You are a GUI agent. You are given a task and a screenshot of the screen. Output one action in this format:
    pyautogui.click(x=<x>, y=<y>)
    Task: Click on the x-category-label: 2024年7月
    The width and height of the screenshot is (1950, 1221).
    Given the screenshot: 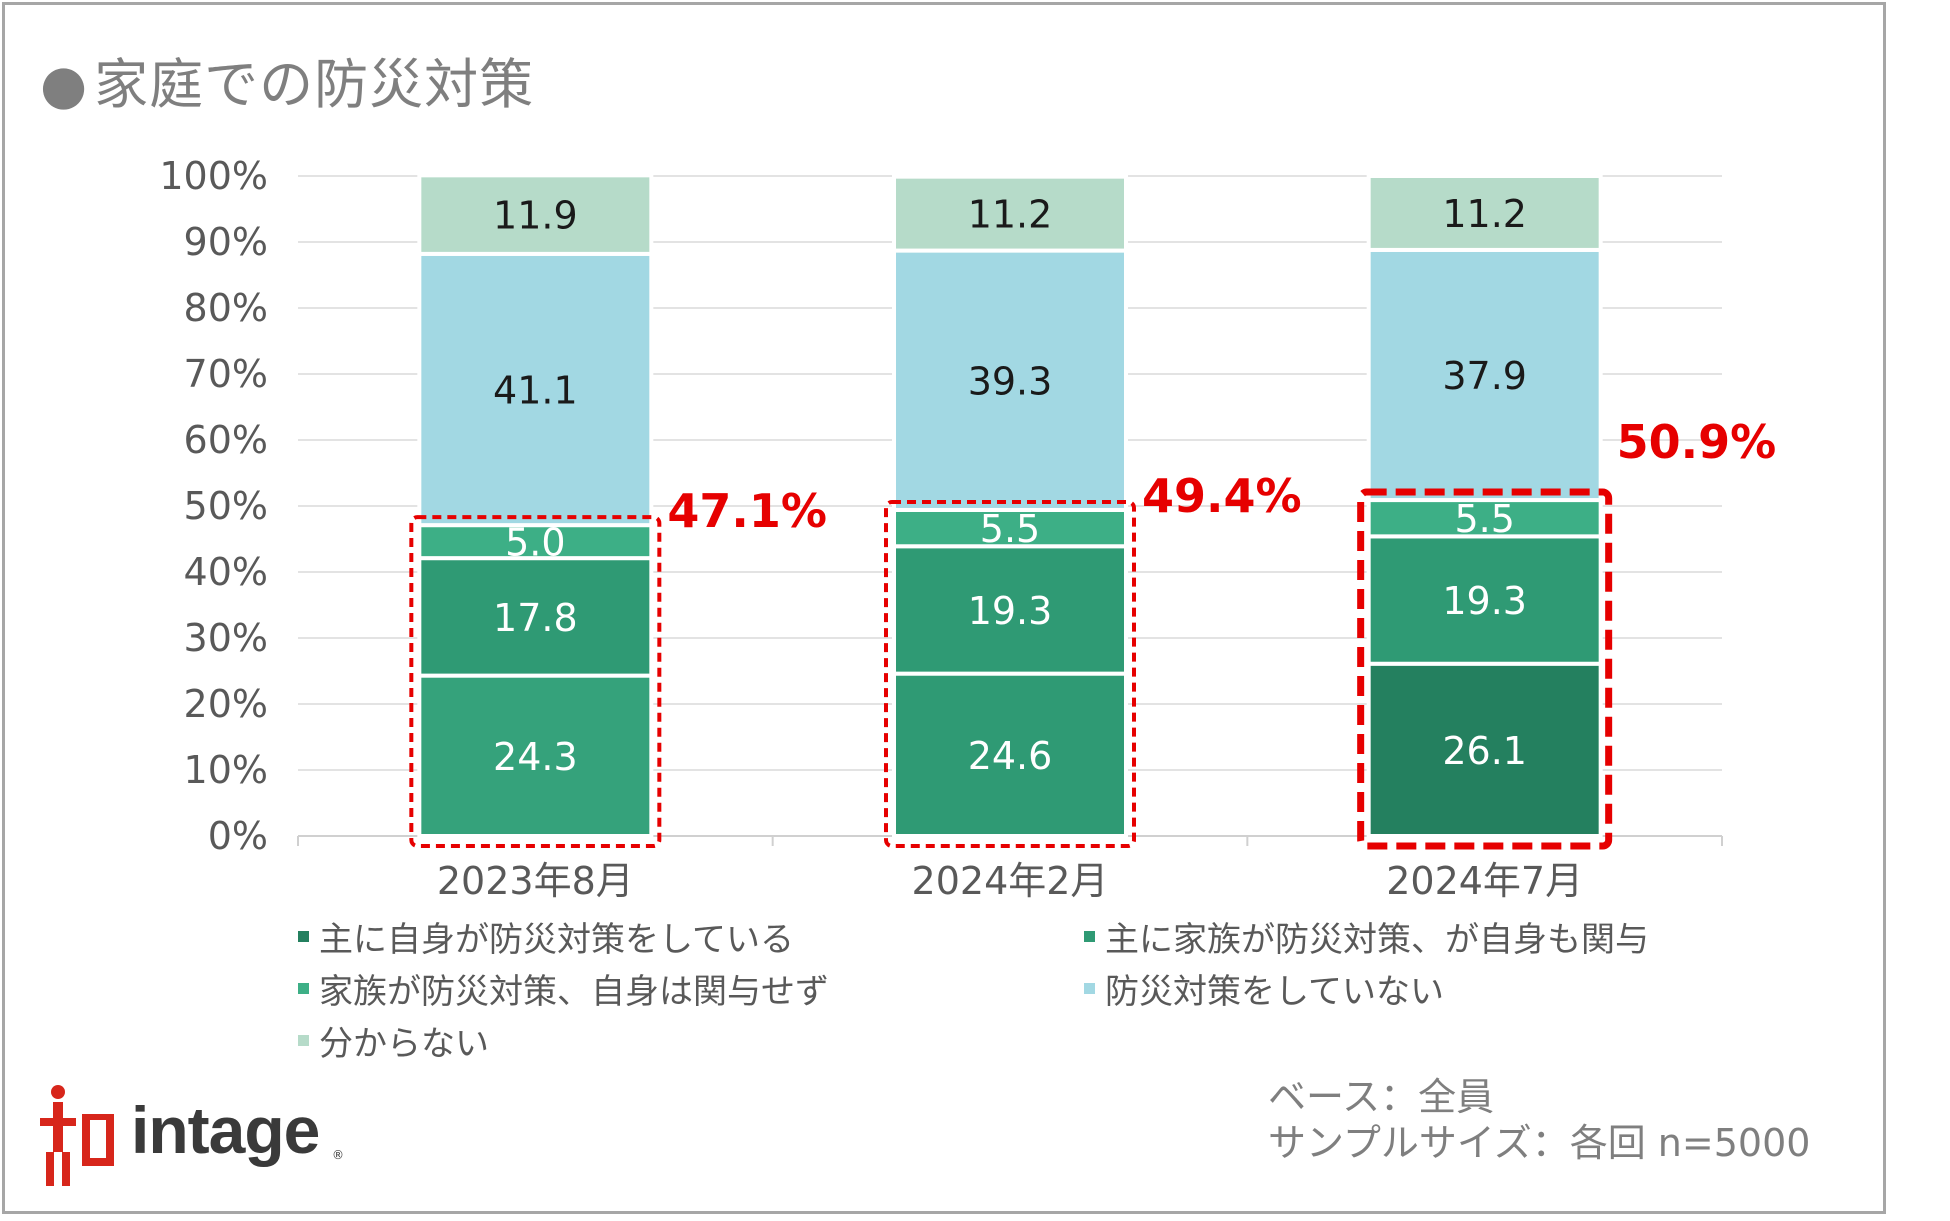 What is the action you would take?
    pyautogui.click(x=1484, y=881)
    